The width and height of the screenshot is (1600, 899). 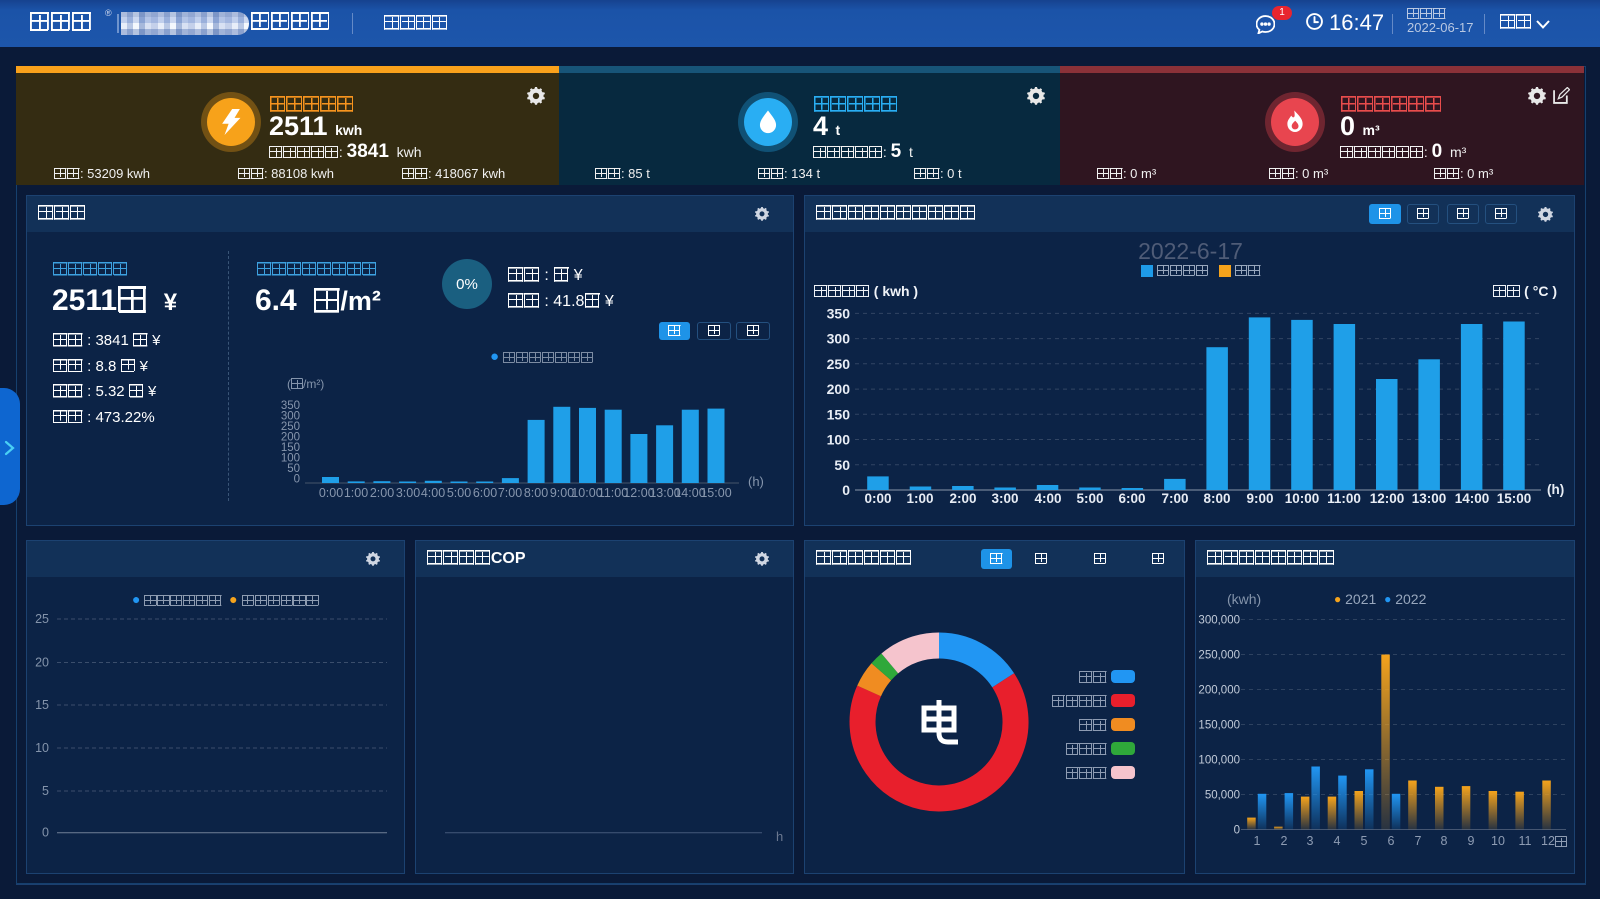 What do you see at coordinates (1391, 841) in the screenshot?
I see `svg-text: 6` at bounding box center [1391, 841].